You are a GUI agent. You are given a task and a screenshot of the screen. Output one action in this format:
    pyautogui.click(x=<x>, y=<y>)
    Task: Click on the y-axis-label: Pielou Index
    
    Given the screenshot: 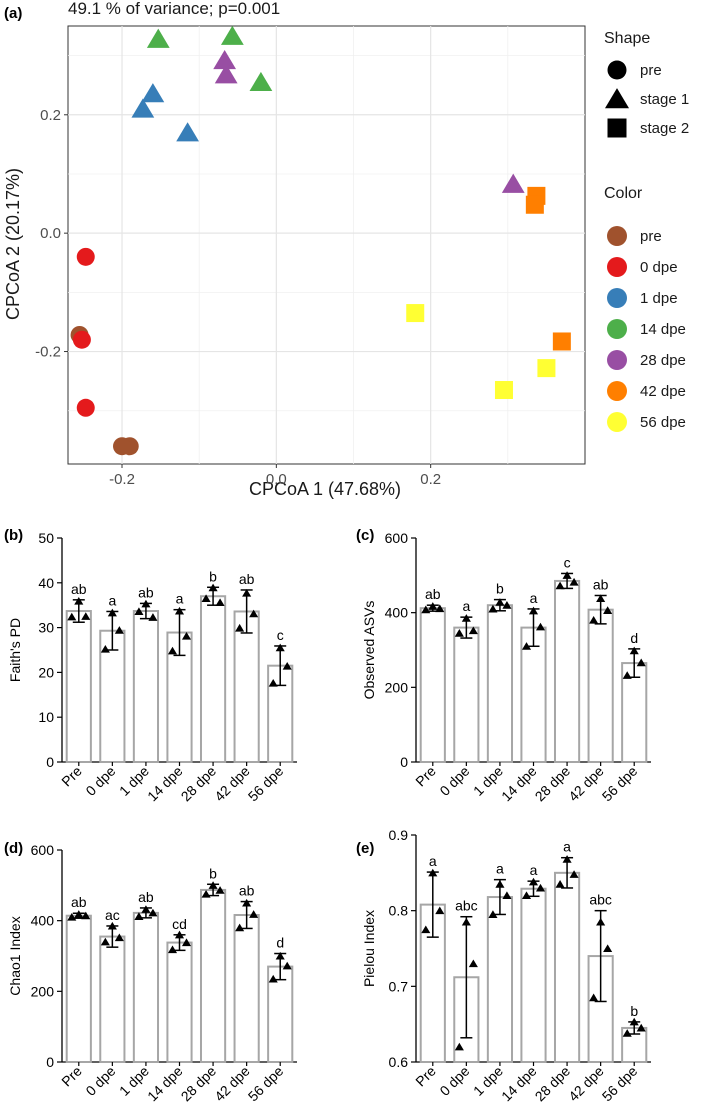 What is the action you would take?
    pyautogui.click(x=369, y=948)
    